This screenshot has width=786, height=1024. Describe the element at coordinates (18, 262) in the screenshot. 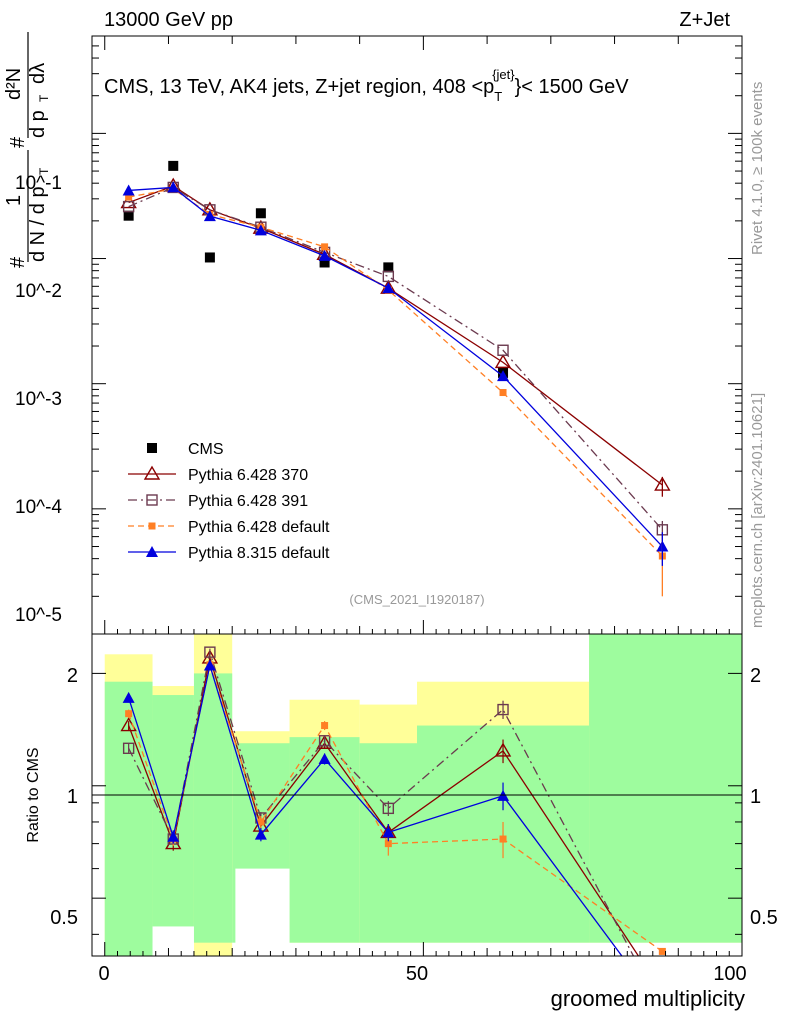

I see `y-label-hash: #` at that location.